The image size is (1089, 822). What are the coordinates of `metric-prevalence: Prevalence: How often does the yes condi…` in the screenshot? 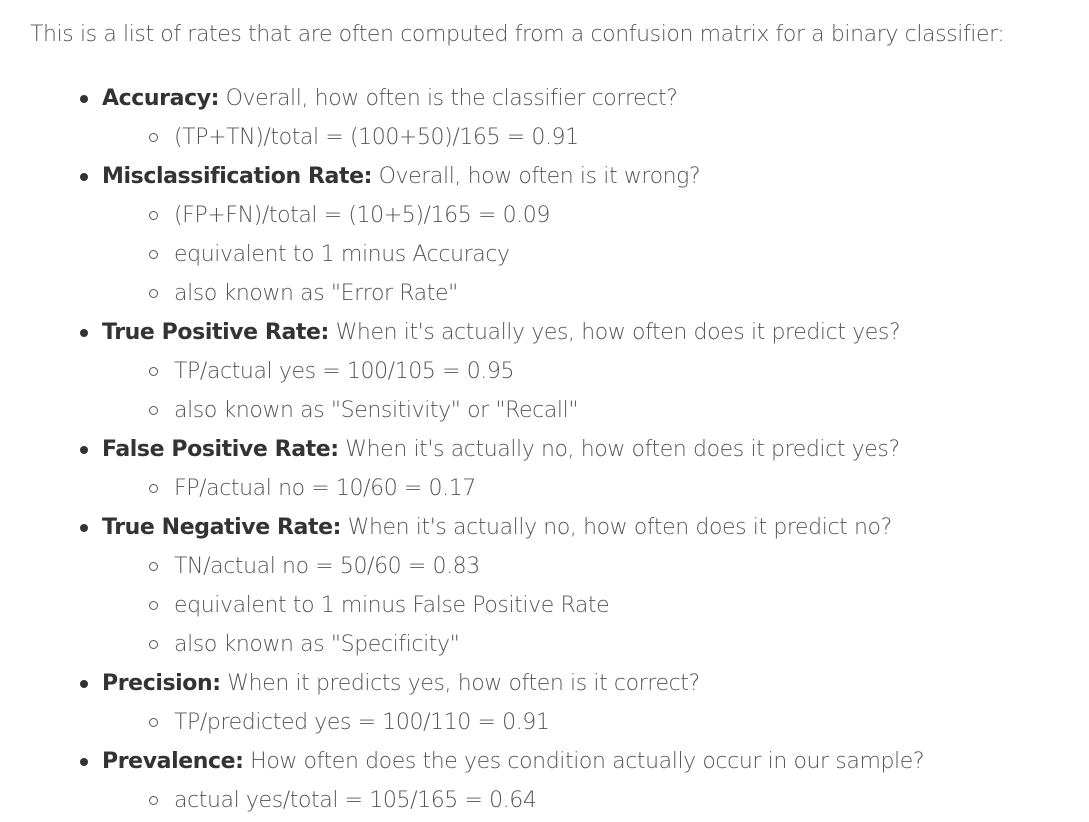 It's located at (559, 781).